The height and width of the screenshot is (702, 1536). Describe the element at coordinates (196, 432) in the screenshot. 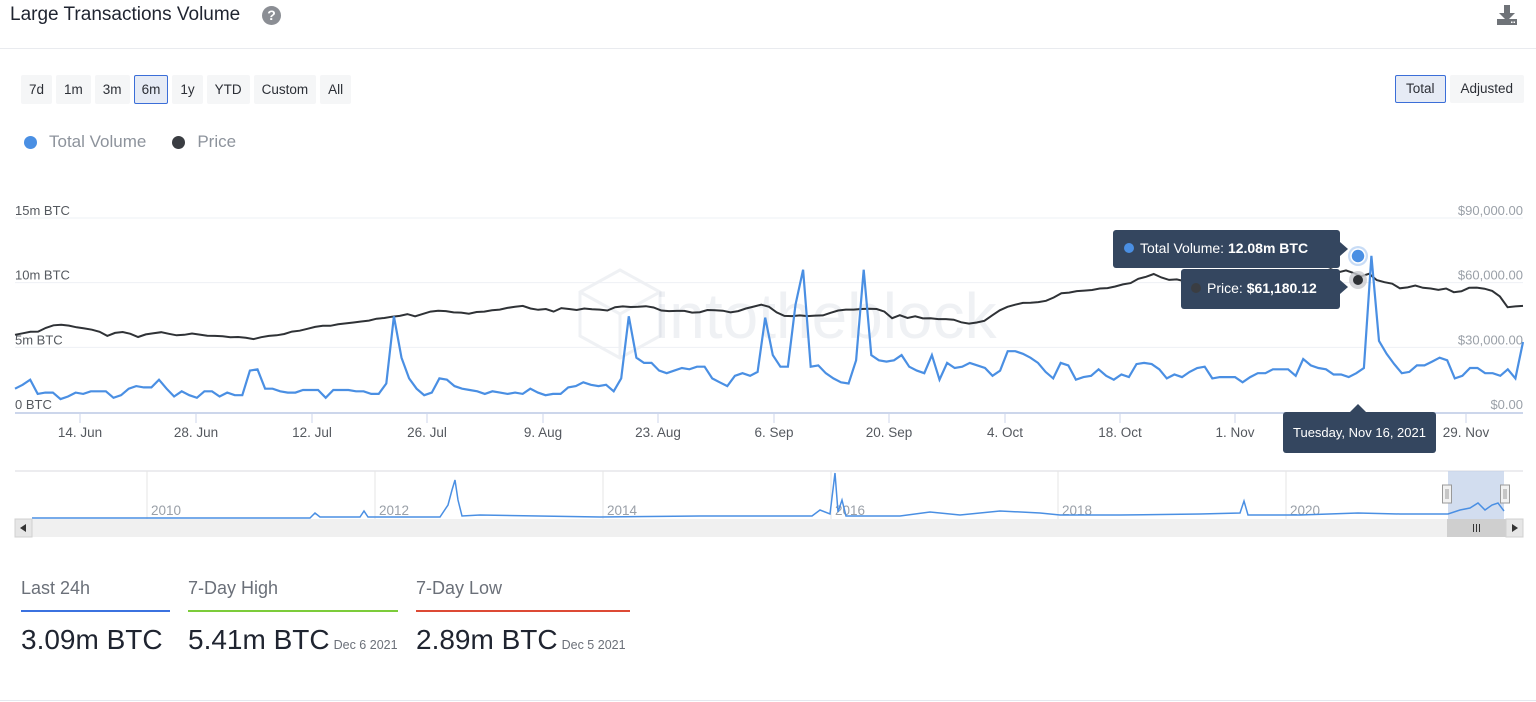

I see `x-tick-label: 28. Jun` at that location.